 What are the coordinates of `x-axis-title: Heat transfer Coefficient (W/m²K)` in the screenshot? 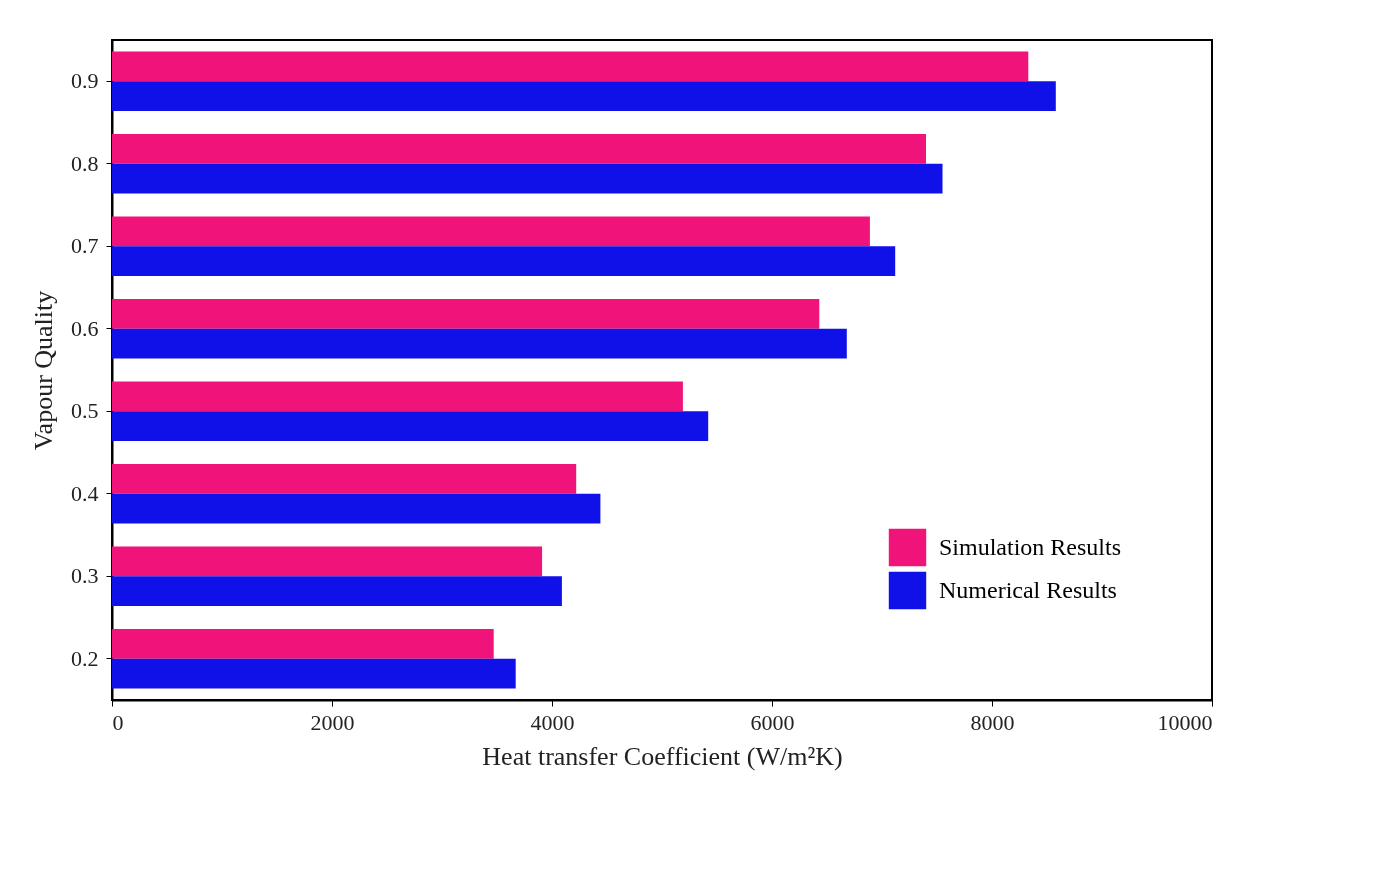 It's located at (662, 756).